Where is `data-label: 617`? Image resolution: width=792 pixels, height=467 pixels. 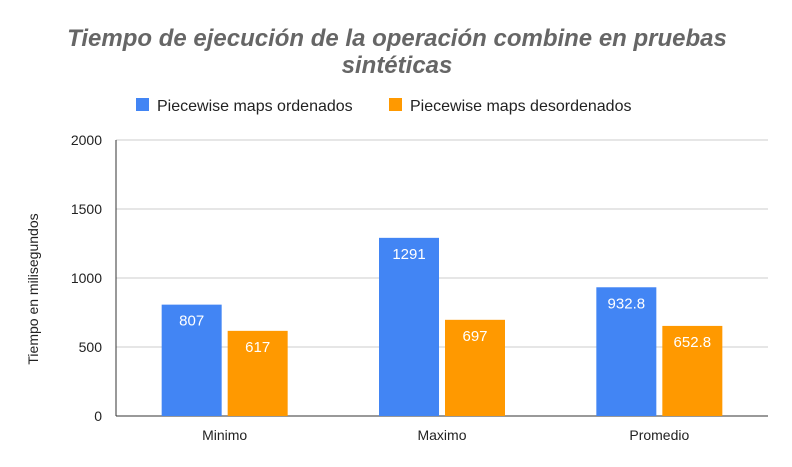 data-label: 617 is located at coordinates (257, 347).